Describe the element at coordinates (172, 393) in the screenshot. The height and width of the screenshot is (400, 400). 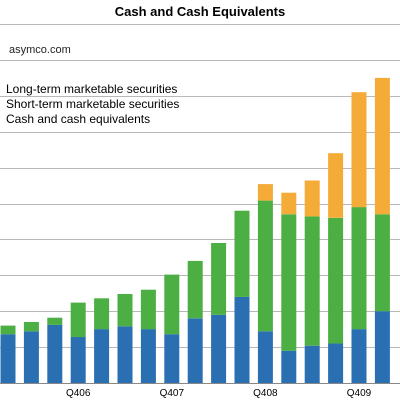
I see `x-tick-label: Q407` at that location.